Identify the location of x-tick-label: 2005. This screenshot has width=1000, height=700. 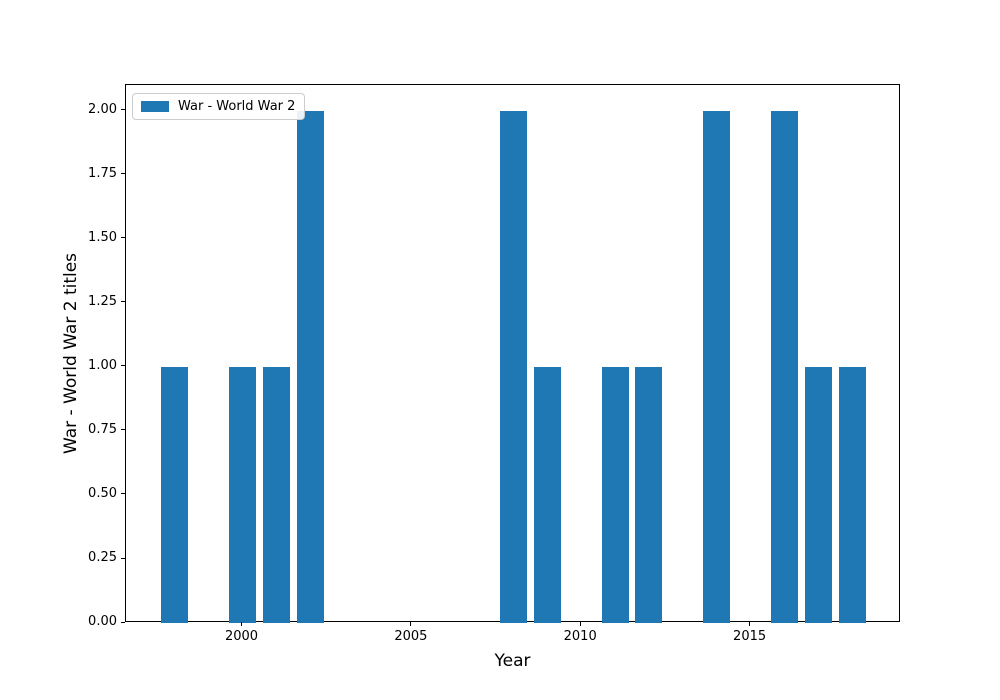
(411, 636).